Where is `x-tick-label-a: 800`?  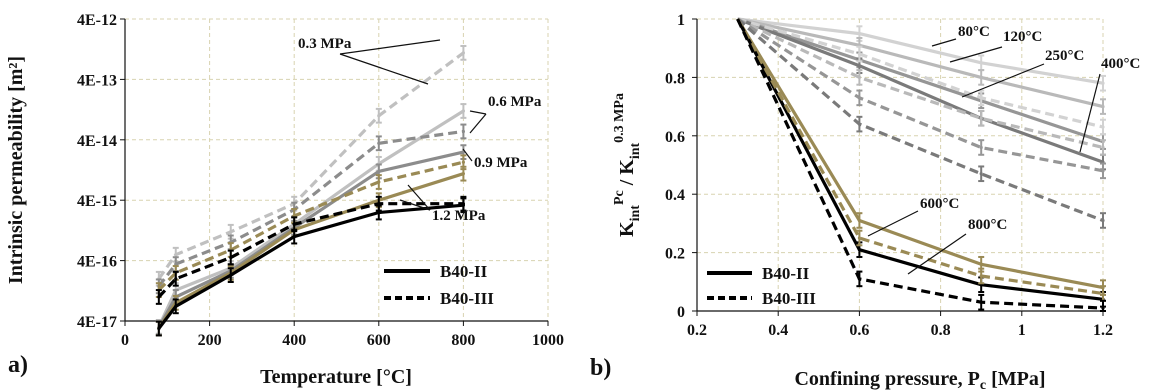 x-tick-label-a: 800 is located at coordinates (463, 340).